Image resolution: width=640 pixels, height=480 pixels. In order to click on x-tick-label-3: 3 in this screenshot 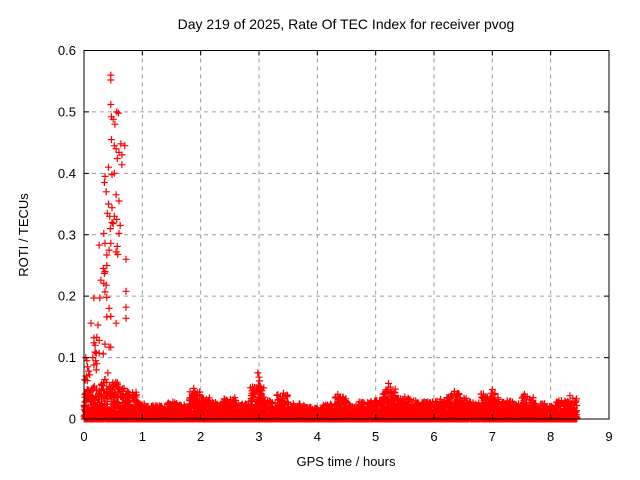, I will do `click(258, 436)`.